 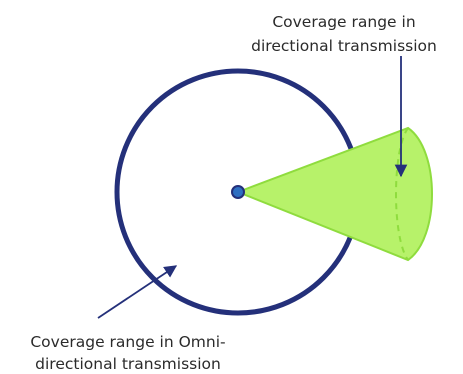 I want to click on omni-pointer-arrow, so click(x=137, y=292).